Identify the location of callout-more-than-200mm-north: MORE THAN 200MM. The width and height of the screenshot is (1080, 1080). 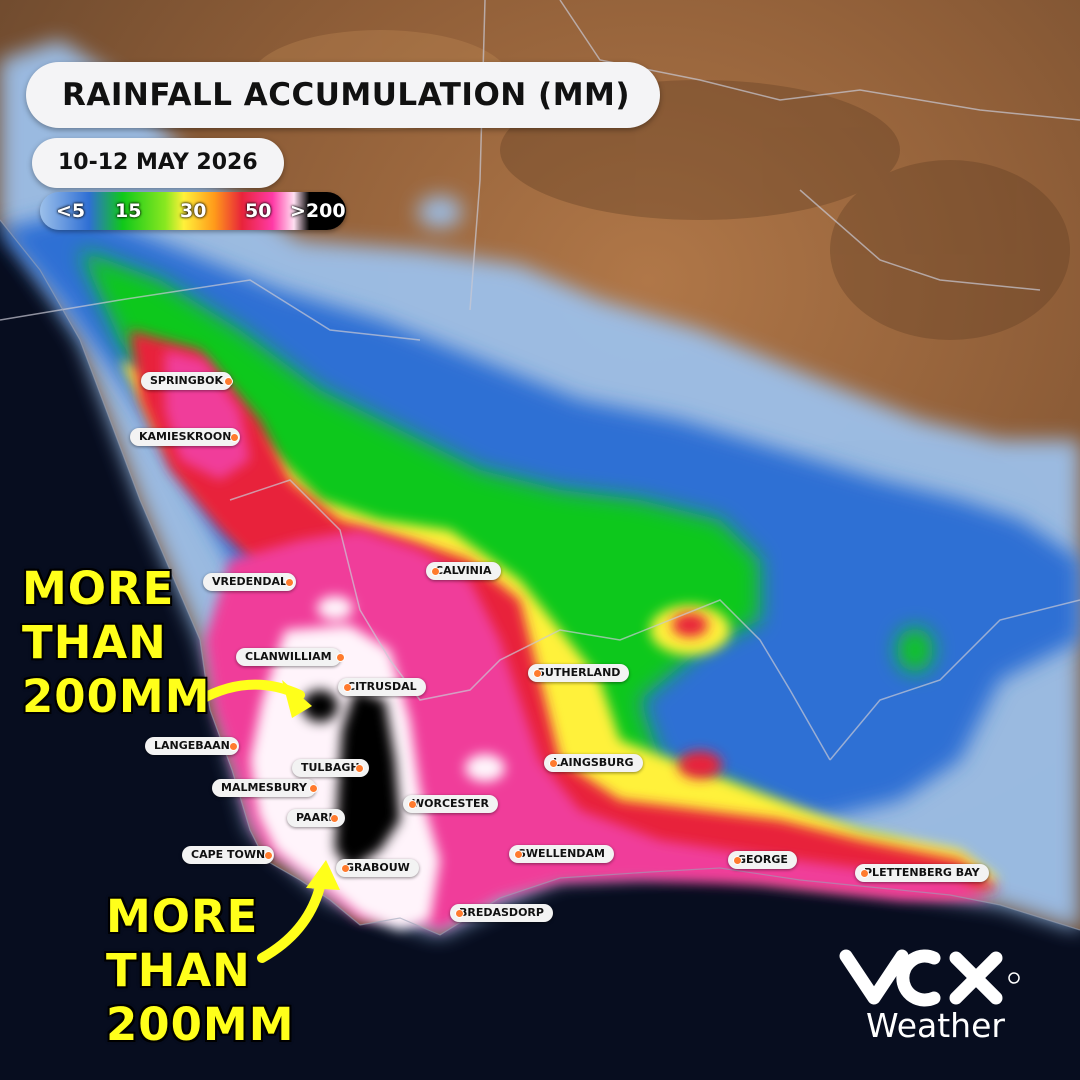
(116, 642).